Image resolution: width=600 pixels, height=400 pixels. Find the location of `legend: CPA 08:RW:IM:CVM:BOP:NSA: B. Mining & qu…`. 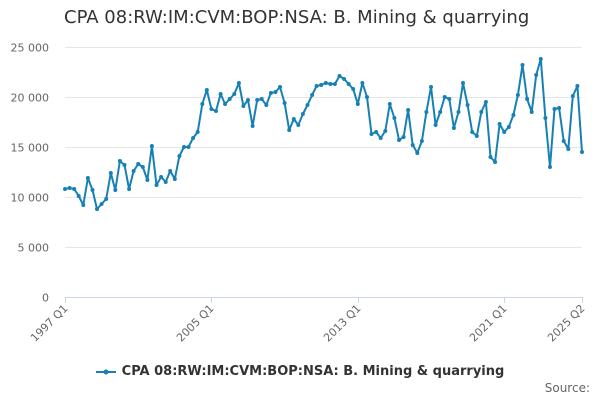

legend: CPA 08:RW:IM:CVM:BOP:NSA: B. Mining & qu… is located at coordinates (300, 372).